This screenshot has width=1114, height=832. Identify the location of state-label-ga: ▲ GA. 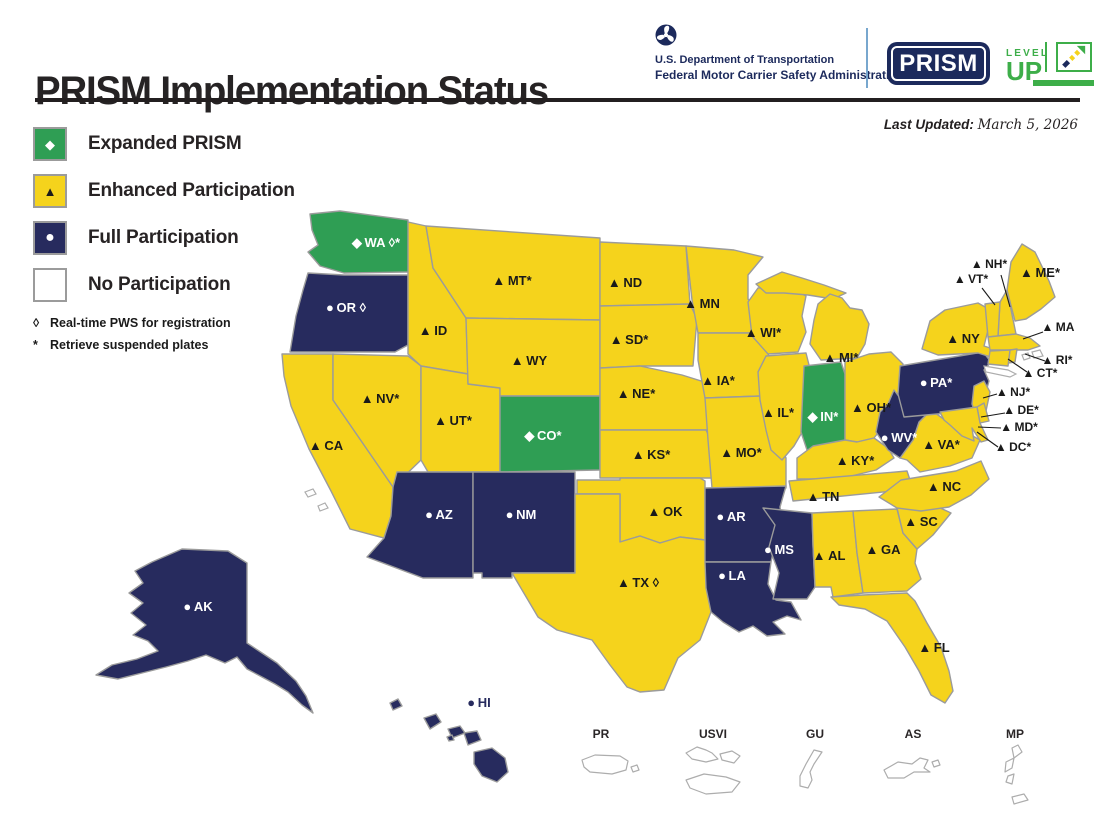
(884, 549).